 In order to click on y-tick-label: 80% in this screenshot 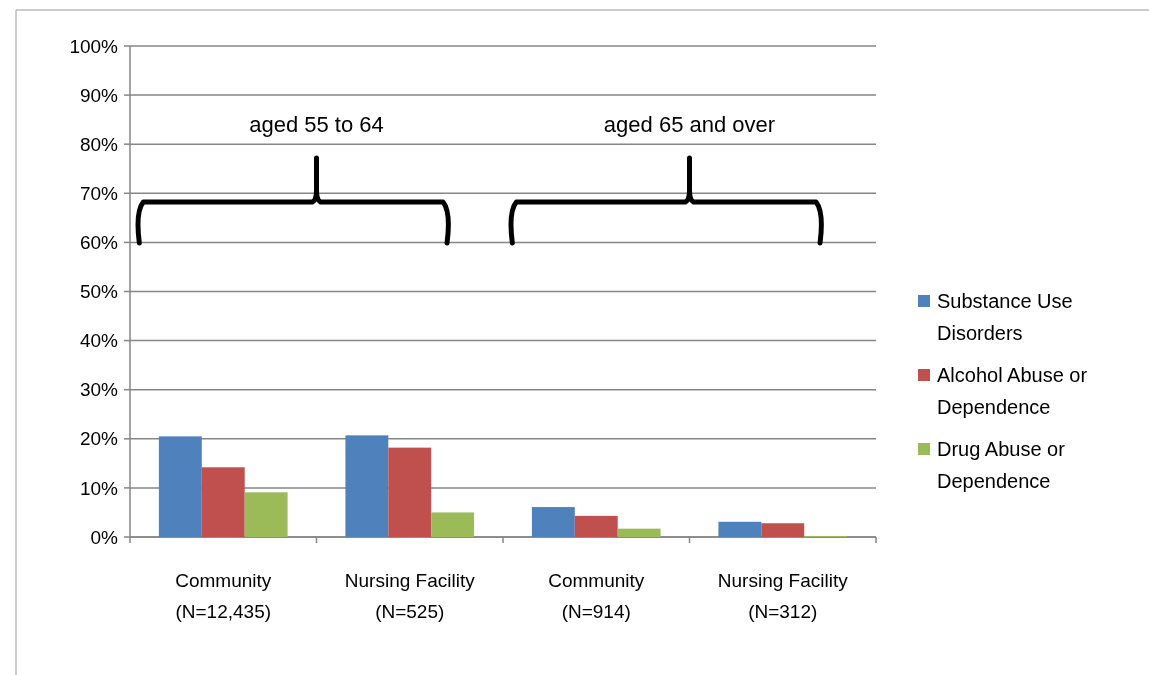, I will do `click(99, 144)`.